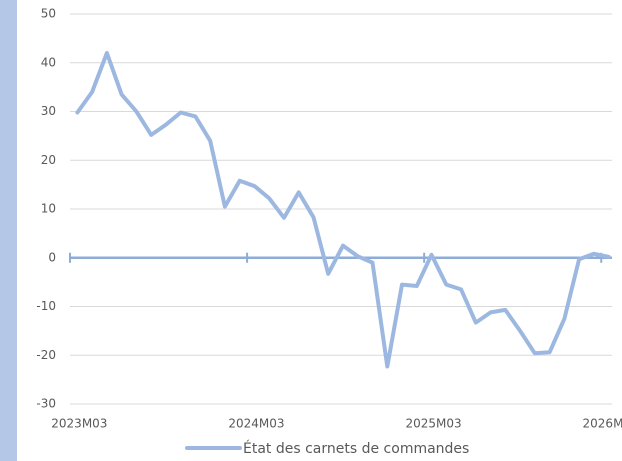 The image size is (622, 461). What do you see at coordinates (48, 62) in the screenshot?
I see `y-tick-label: 40` at bounding box center [48, 62].